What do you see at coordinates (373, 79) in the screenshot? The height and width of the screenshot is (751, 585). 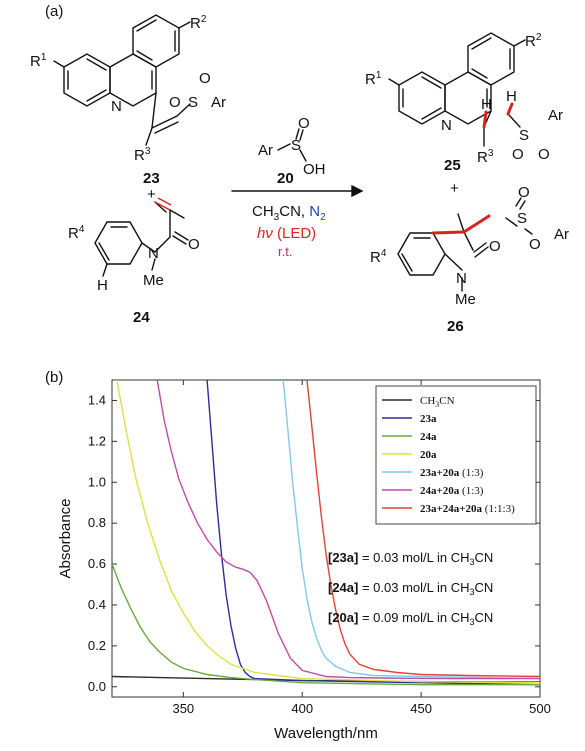 I see `r1-label-25: R1` at bounding box center [373, 79].